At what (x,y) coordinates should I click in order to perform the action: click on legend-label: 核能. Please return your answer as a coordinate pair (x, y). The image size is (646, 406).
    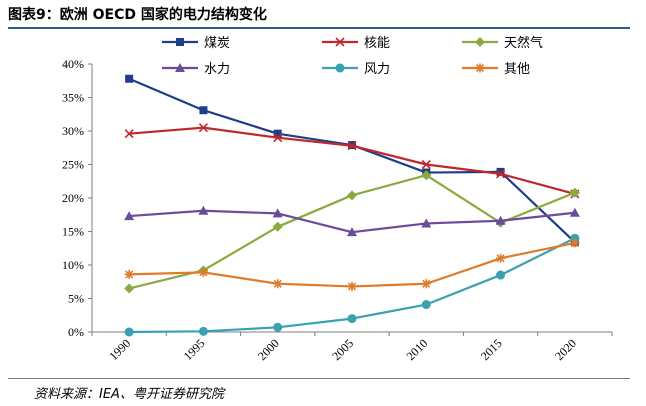
    Looking at the image, I should click on (377, 43).